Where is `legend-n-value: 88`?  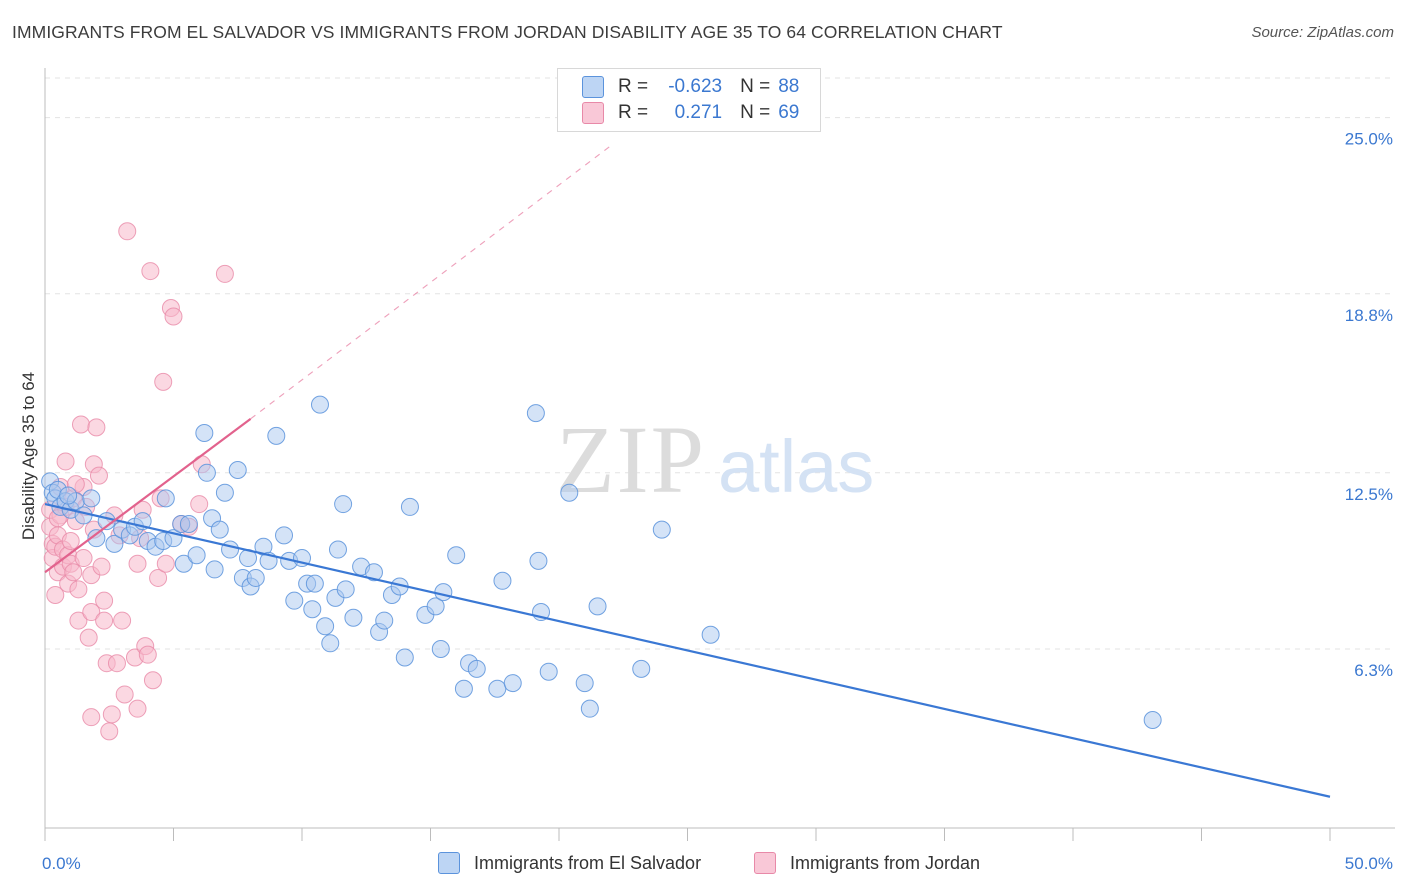
legend-n-value: 88 is located at coordinates (789, 86).